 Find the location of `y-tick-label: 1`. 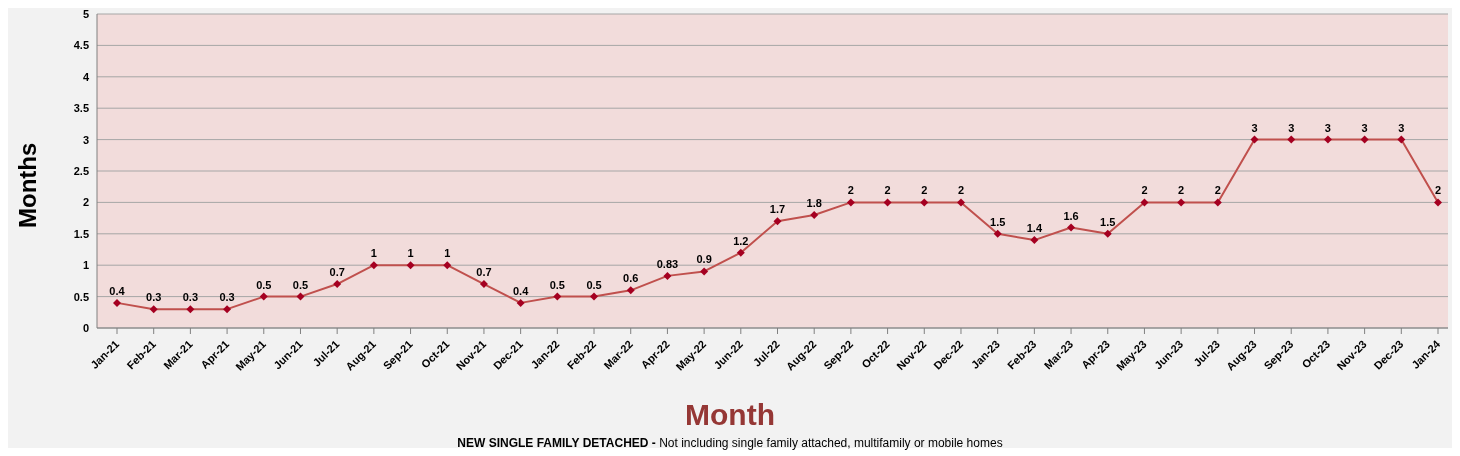

y-tick-label: 1 is located at coordinates (85, 265).